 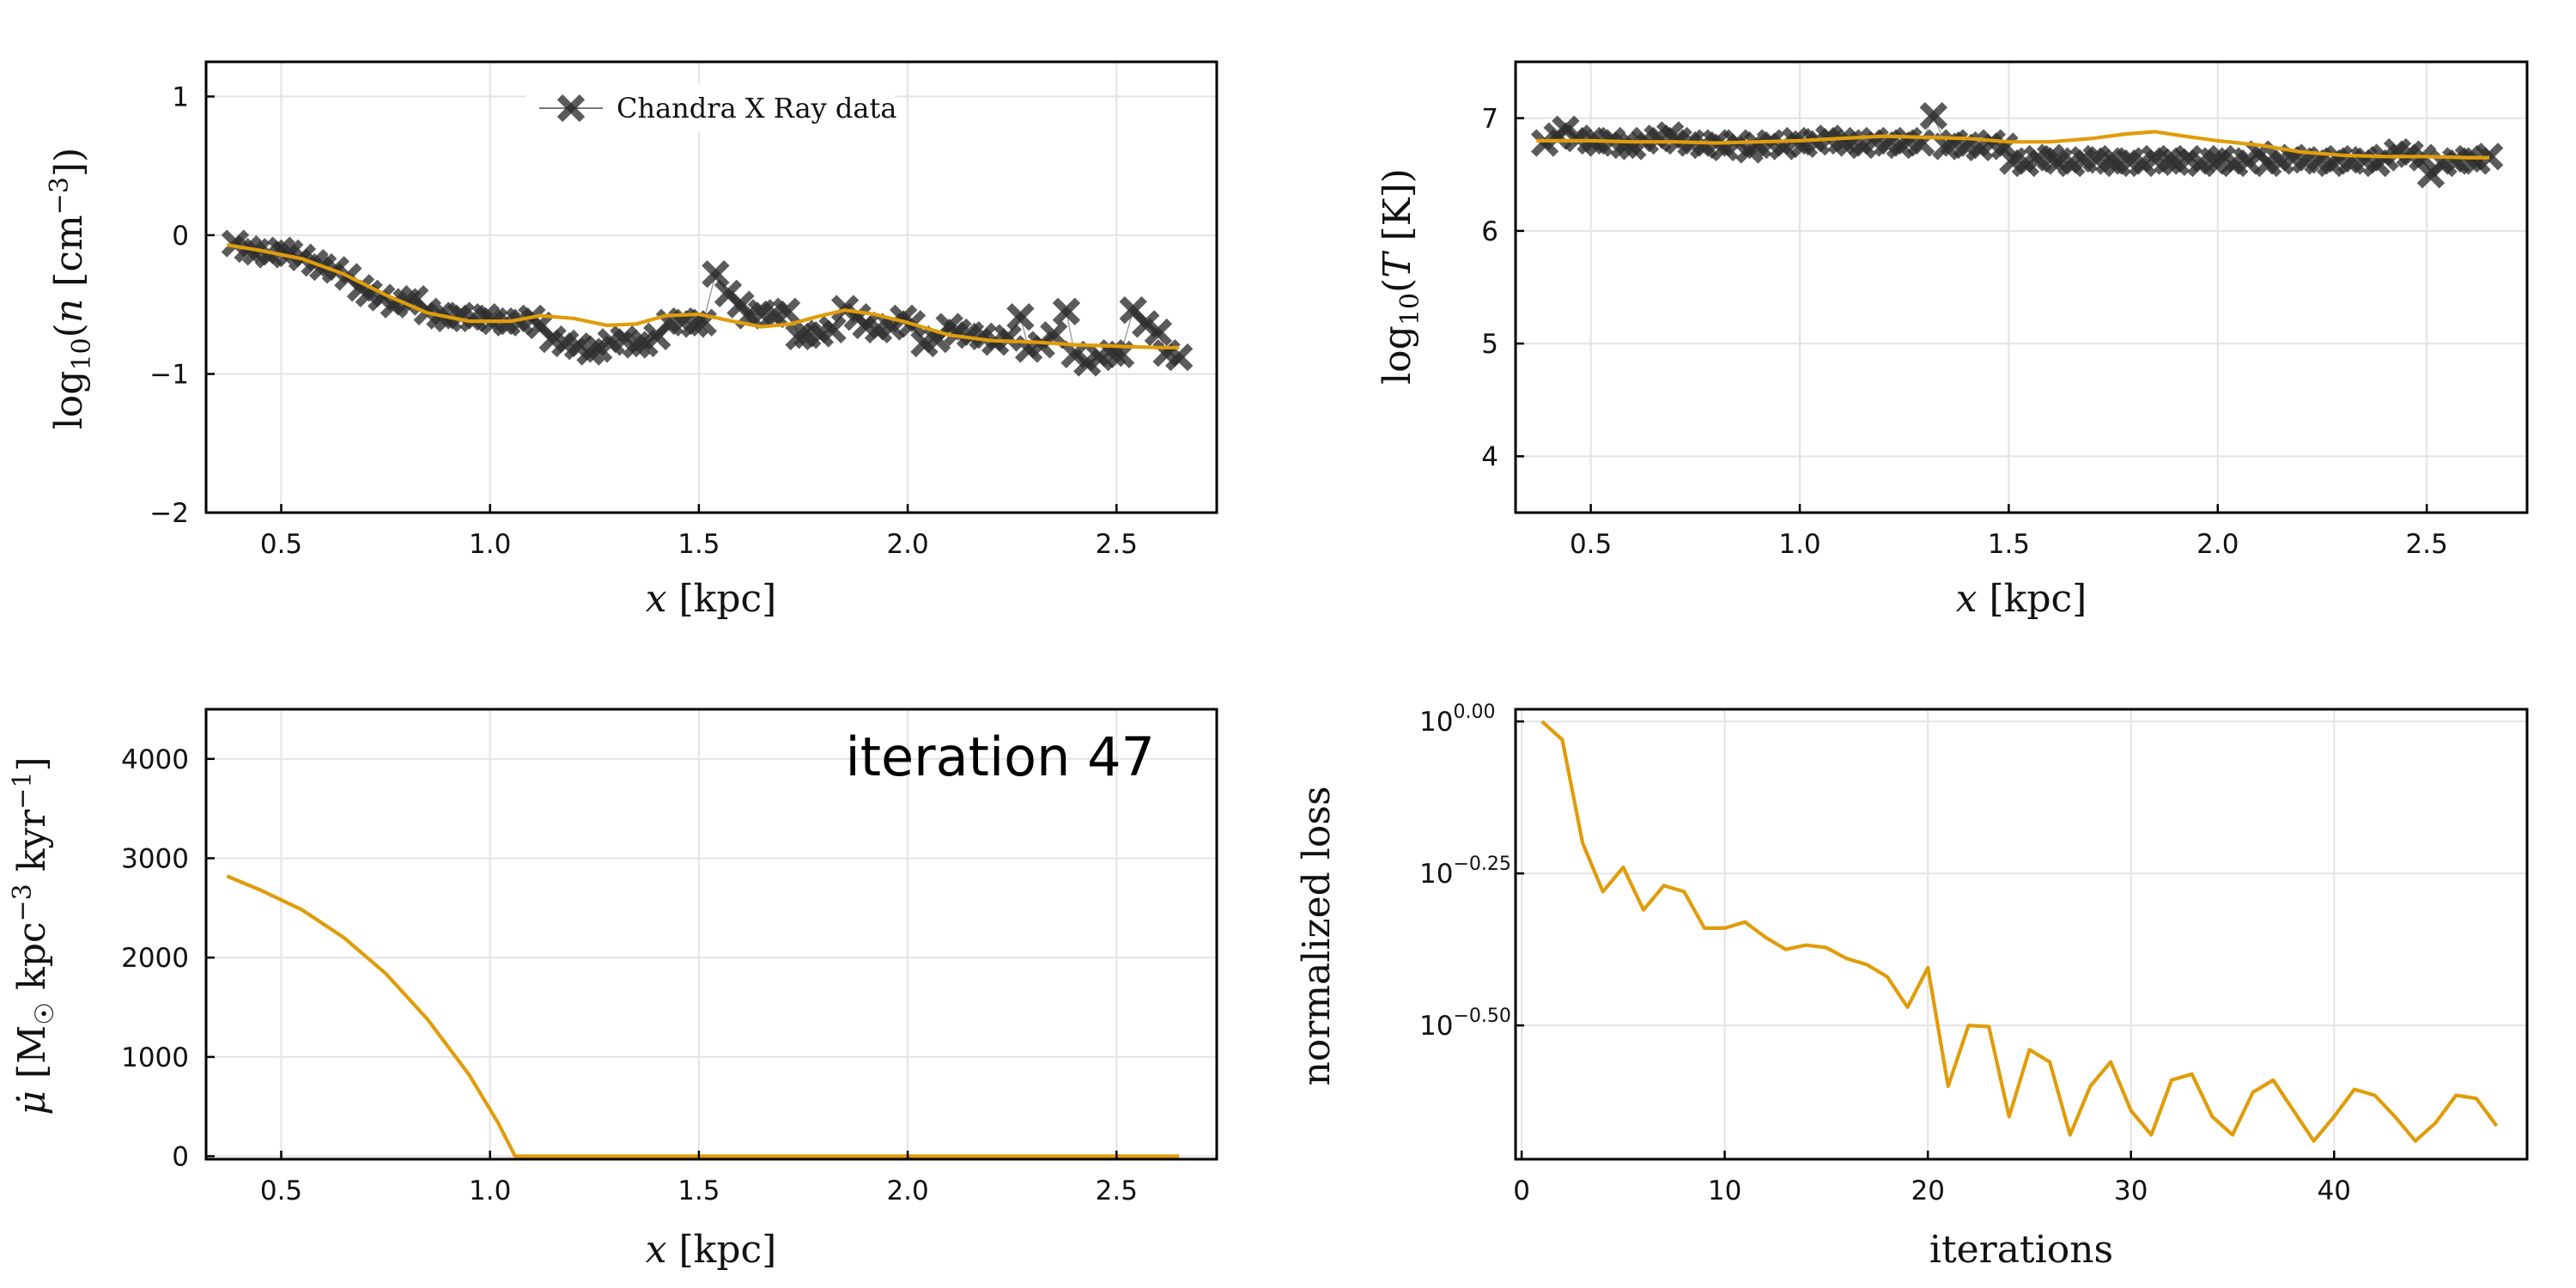 What do you see at coordinates (1489, 457) in the screenshot?
I see `temperature-y-tick-label: 4` at bounding box center [1489, 457].